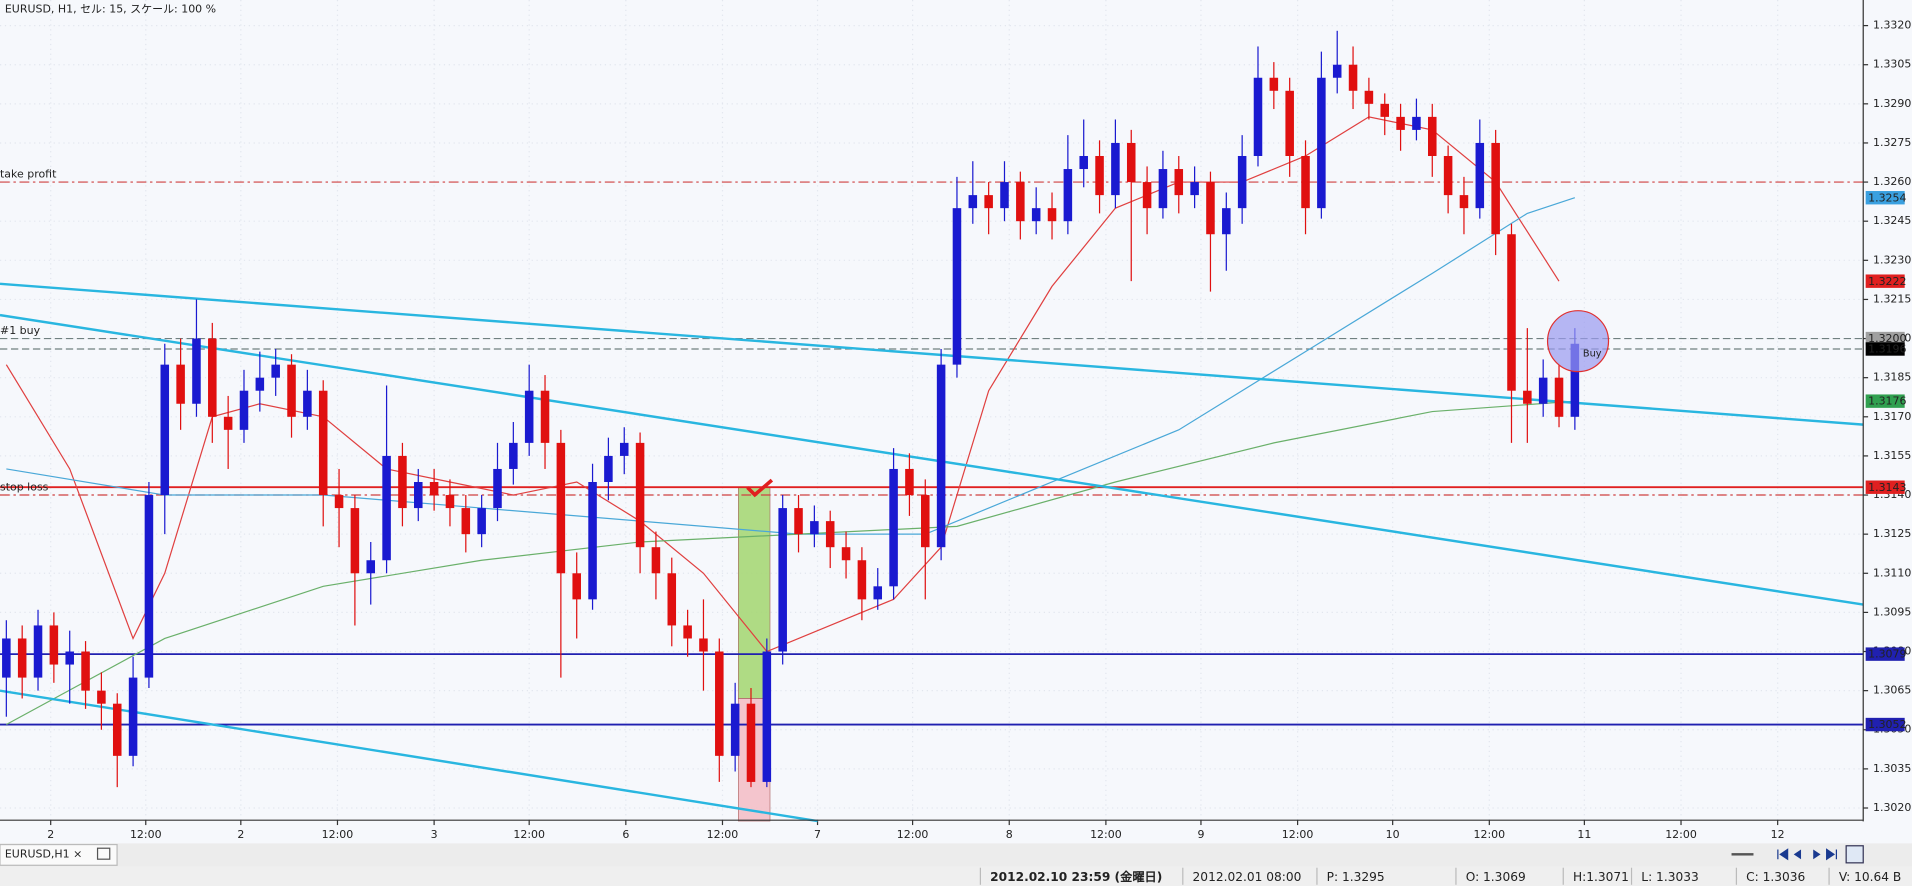 The width and height of the screenshot is (1912, 886). What do you see at coordinates (1807, 854) in the screenshot?
I see `nav-buttons` at bounding box center [1807, 854].